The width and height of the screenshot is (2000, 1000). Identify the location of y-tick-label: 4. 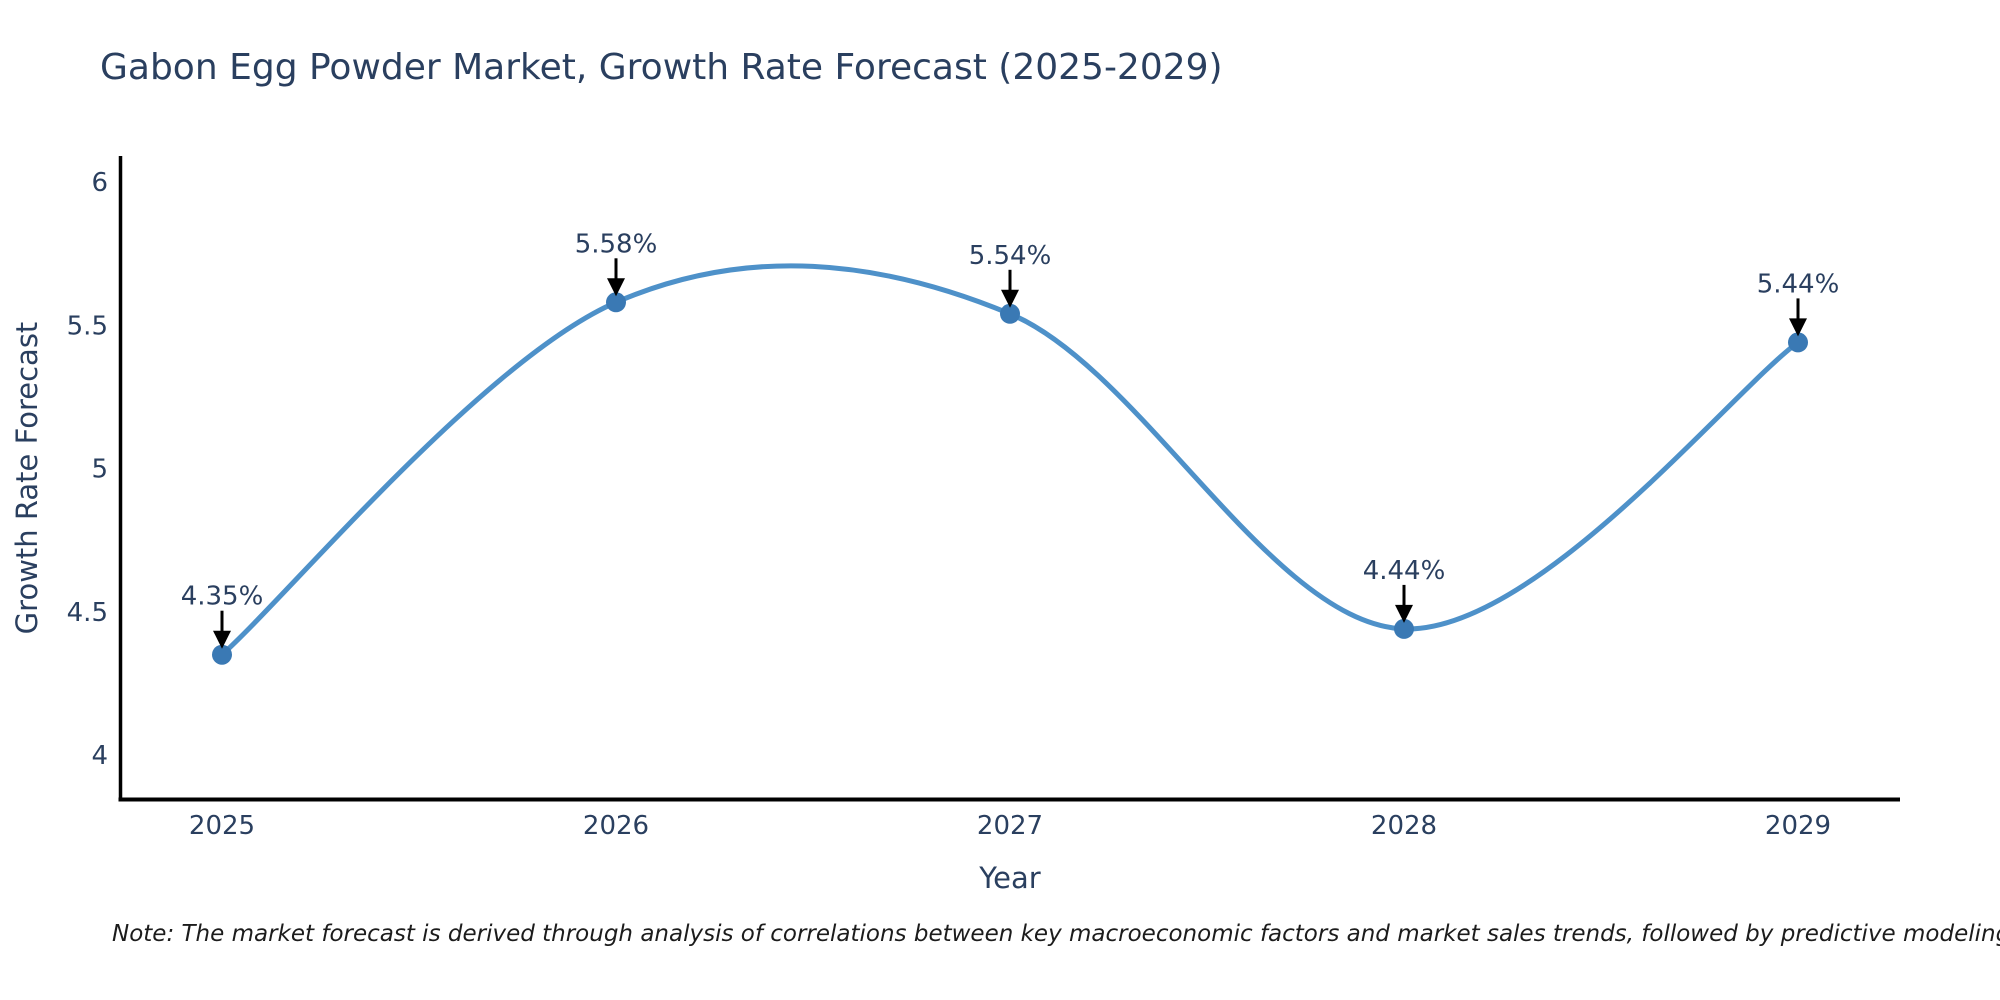
(99, 756).